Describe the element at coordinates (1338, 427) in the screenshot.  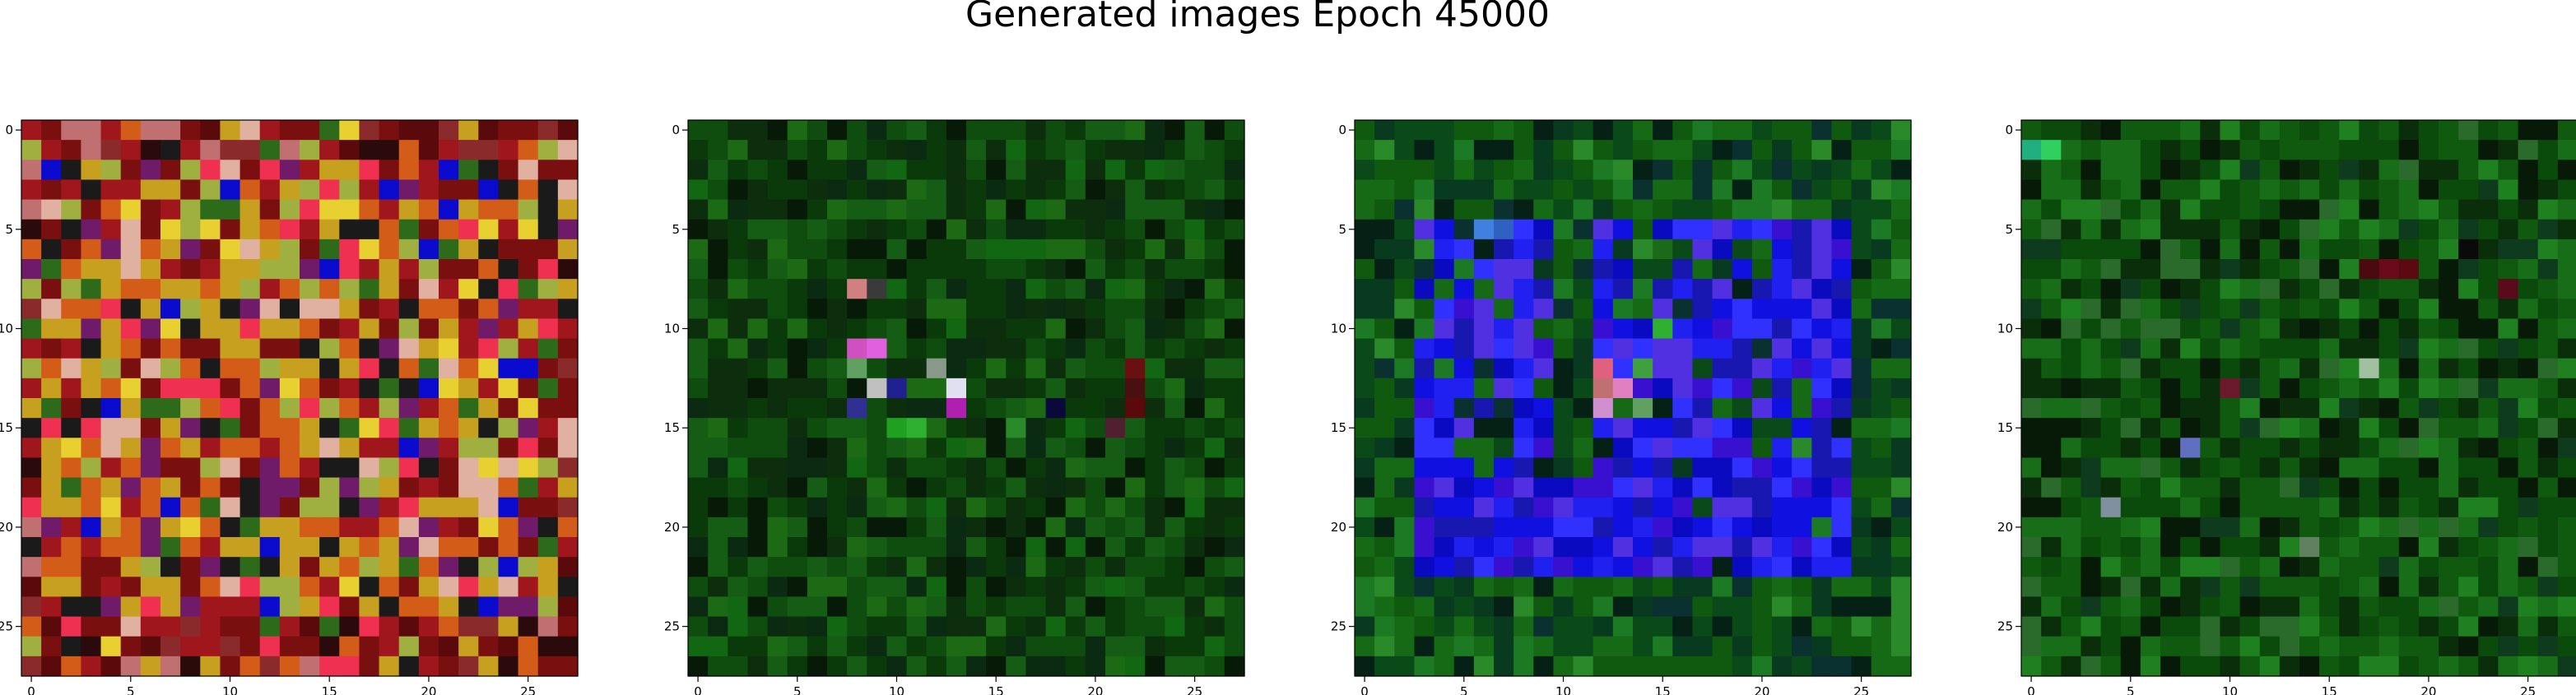
I see `y-tick-label: 15` at that location.